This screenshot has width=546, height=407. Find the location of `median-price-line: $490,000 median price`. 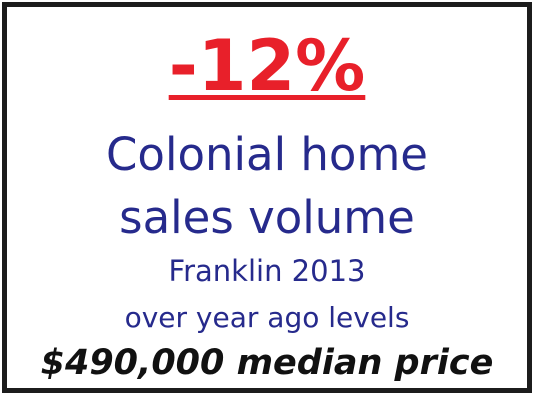

median-price-line: $490,000 median price is located at coordinates (267, 363).